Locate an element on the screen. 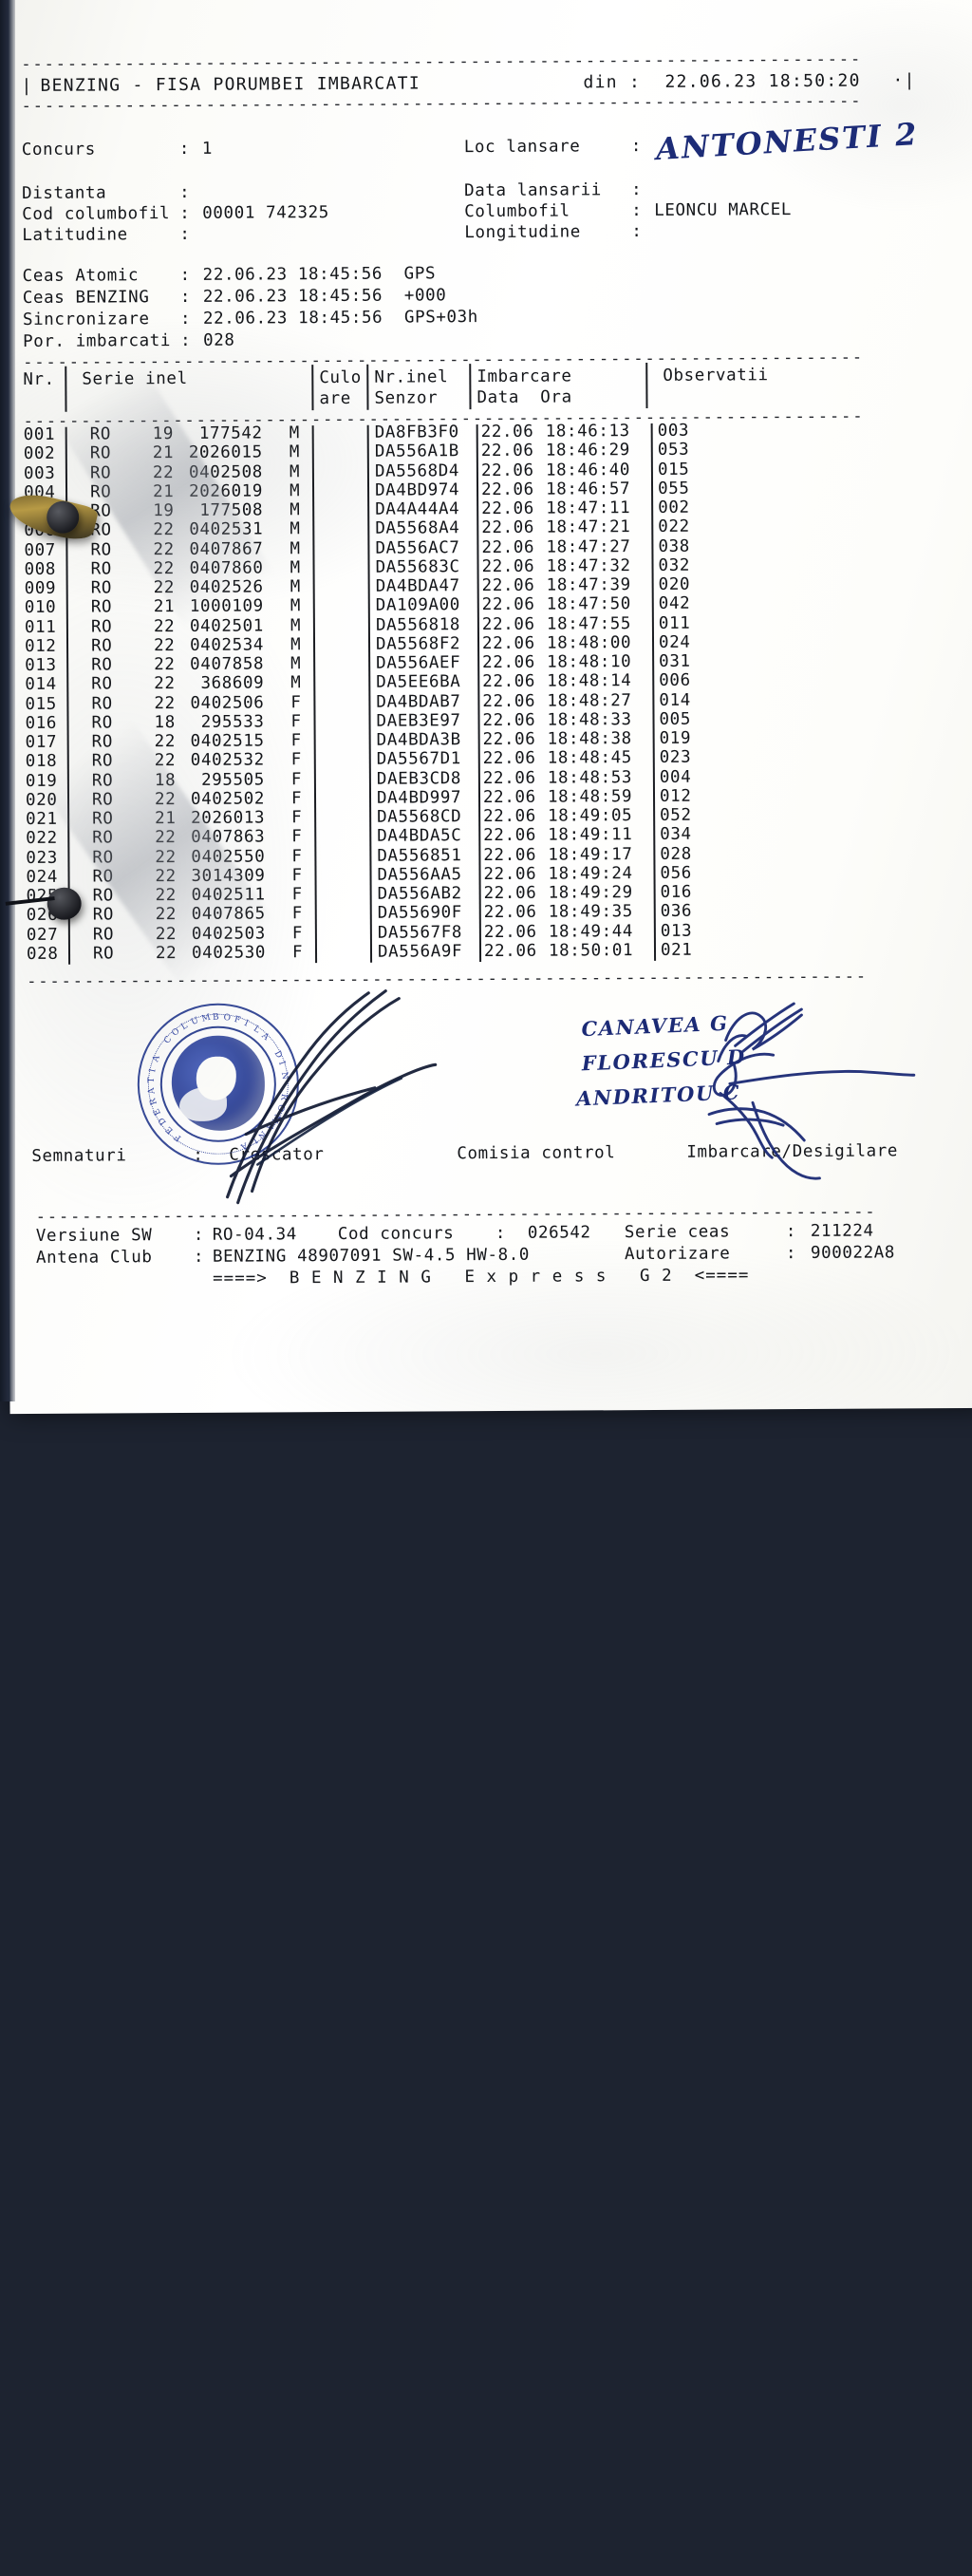 The width and height of the screenshot is (972, 2576). table-cell-obs: 019 is located at coordinates (675, 738).